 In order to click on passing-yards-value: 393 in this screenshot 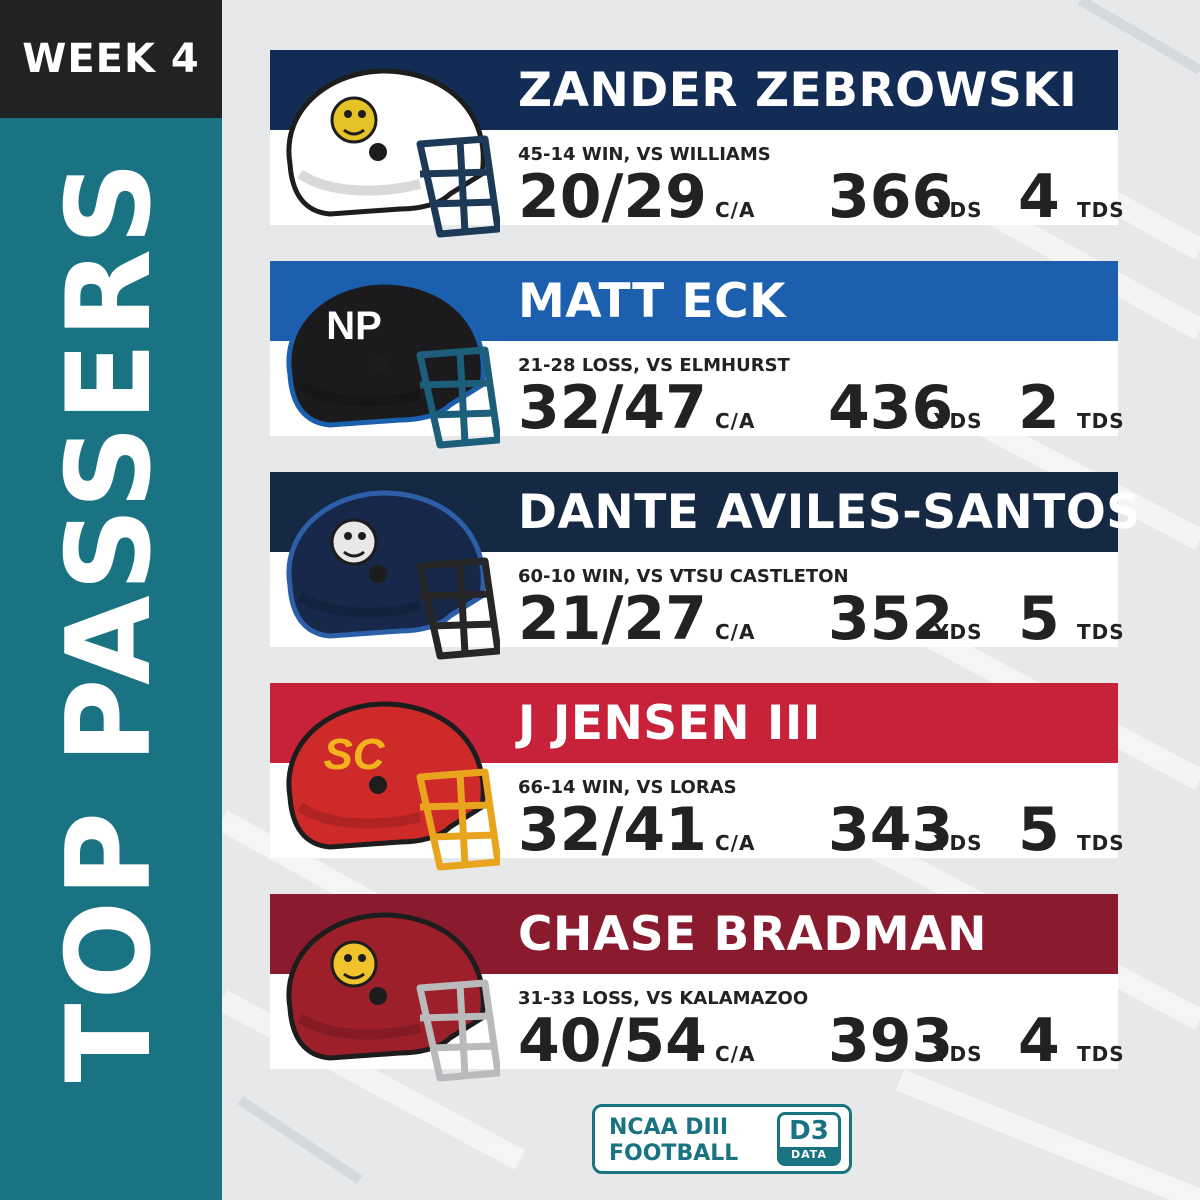, I will do `click(891, 1041)`.